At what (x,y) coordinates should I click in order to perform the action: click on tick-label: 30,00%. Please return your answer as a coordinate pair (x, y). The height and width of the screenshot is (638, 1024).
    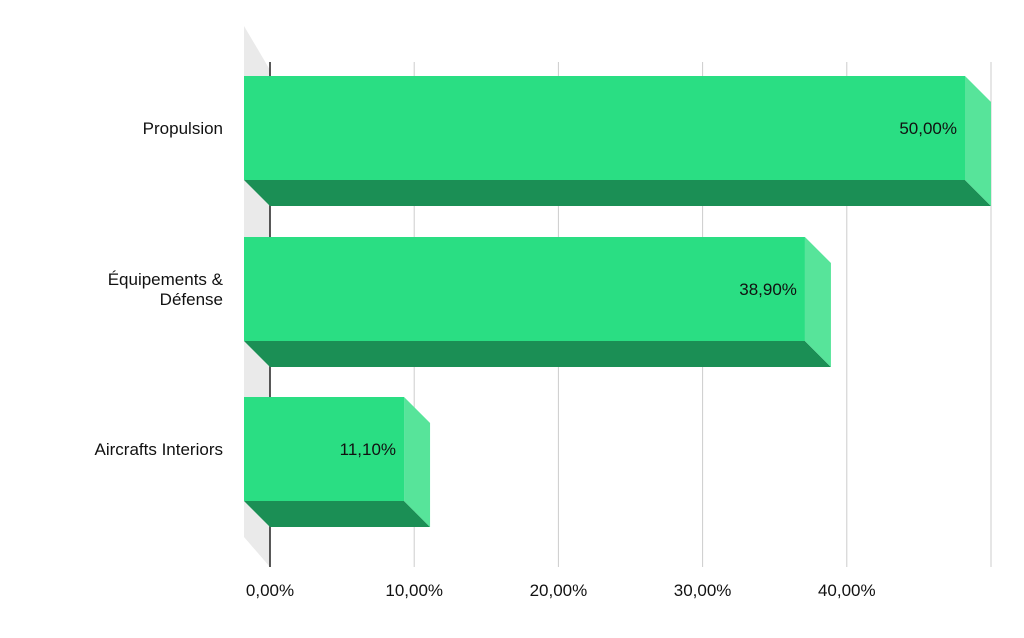
    Looking at the image, I should click on (703, 590).